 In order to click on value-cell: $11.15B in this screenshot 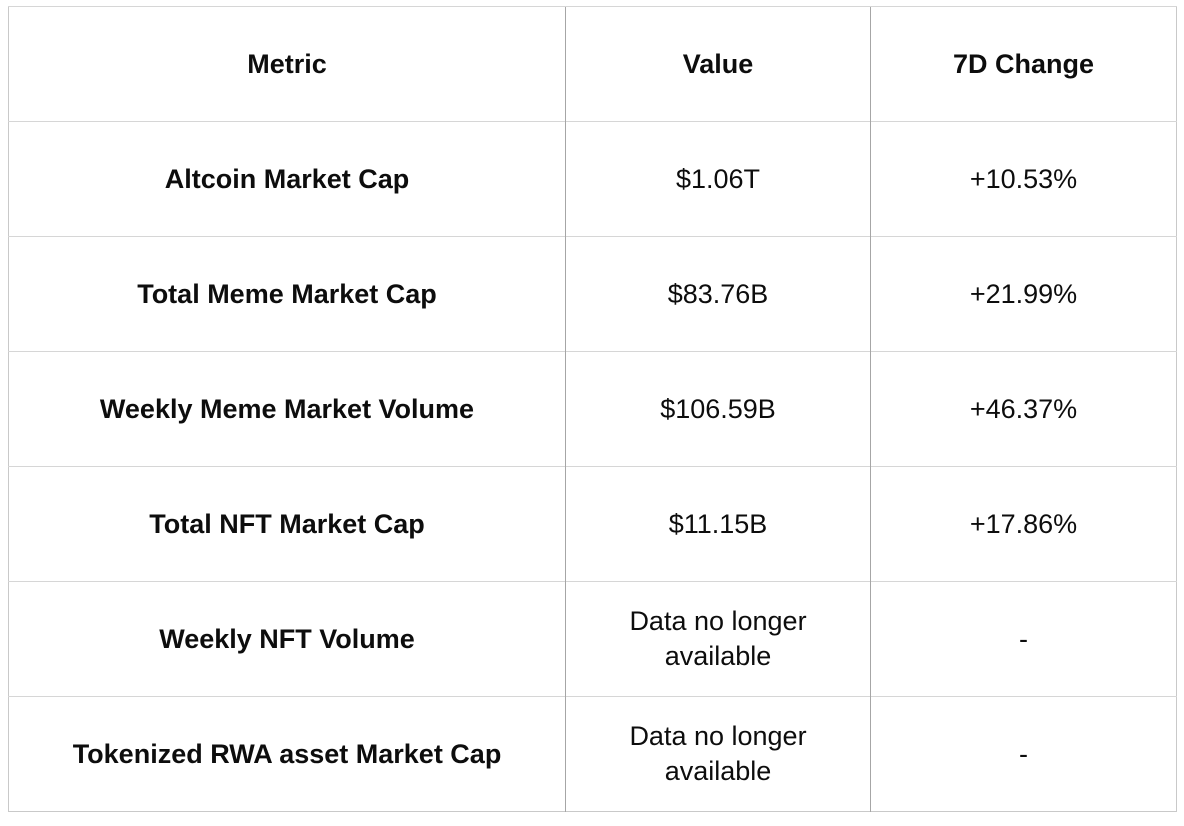, I will do `click(718, 524)`.